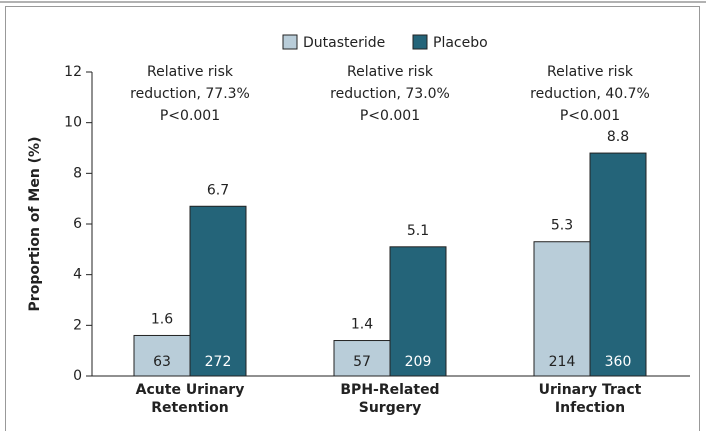 The width and height of the screenshot is (706, 431). Describe the element at coordinates (590, 94) in the screenshot. I see `annotation: reduction, 40.7%` at that location.